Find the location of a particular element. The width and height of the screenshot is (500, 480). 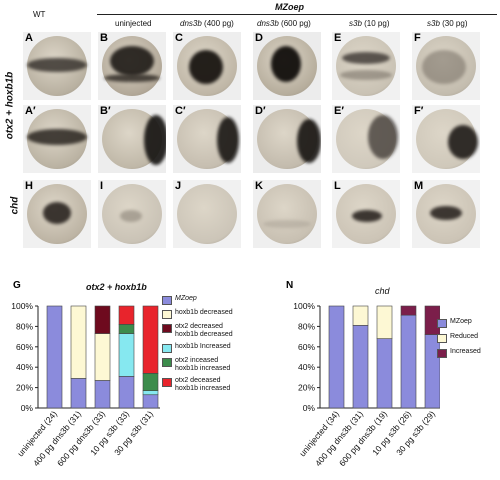

embryo-panel-row3-3: K is located at coordinates (287, 214).